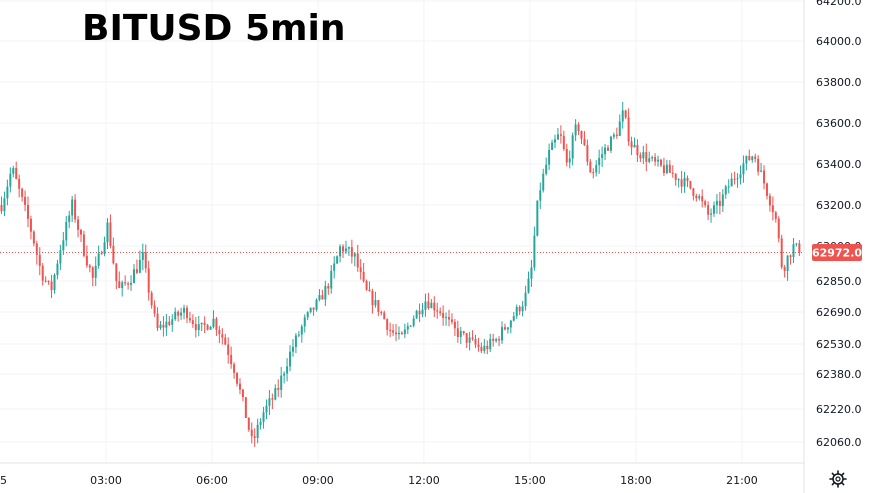 The image size is (872, 493). Describe the element at coordinates (839, 164) in the screenshot. I see `y-tick-label: 63400.0` at that location.